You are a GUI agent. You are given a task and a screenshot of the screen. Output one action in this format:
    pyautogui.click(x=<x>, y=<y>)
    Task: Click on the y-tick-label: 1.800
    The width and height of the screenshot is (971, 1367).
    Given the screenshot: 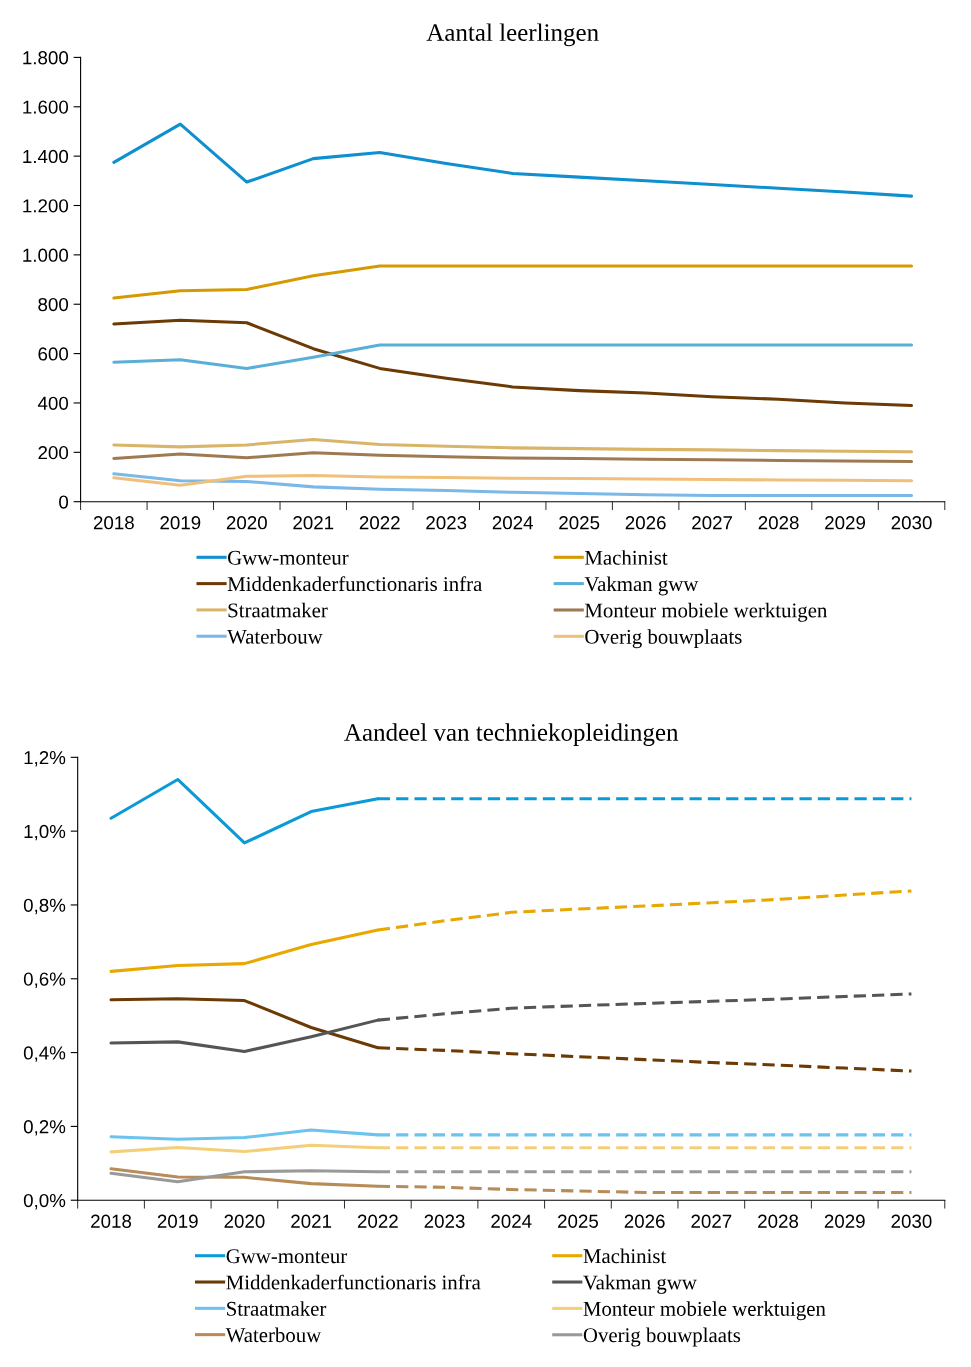 What is the action you would take?
    pyautogui.click(x=46, y=58)
    